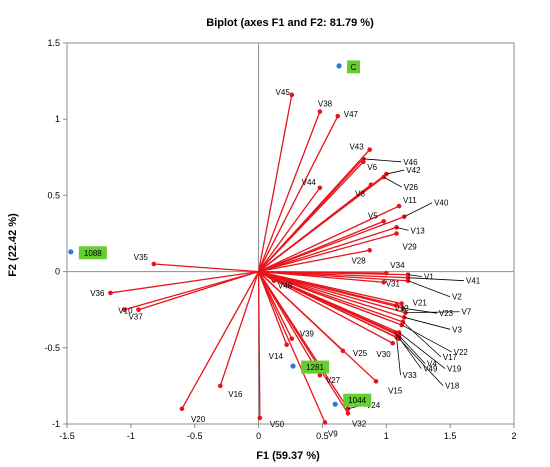 This screenshot has width=550, height=467. Describe the element at coordinates (386, 436) in the screenshot. I see `x-tick-label: 1` at that location.